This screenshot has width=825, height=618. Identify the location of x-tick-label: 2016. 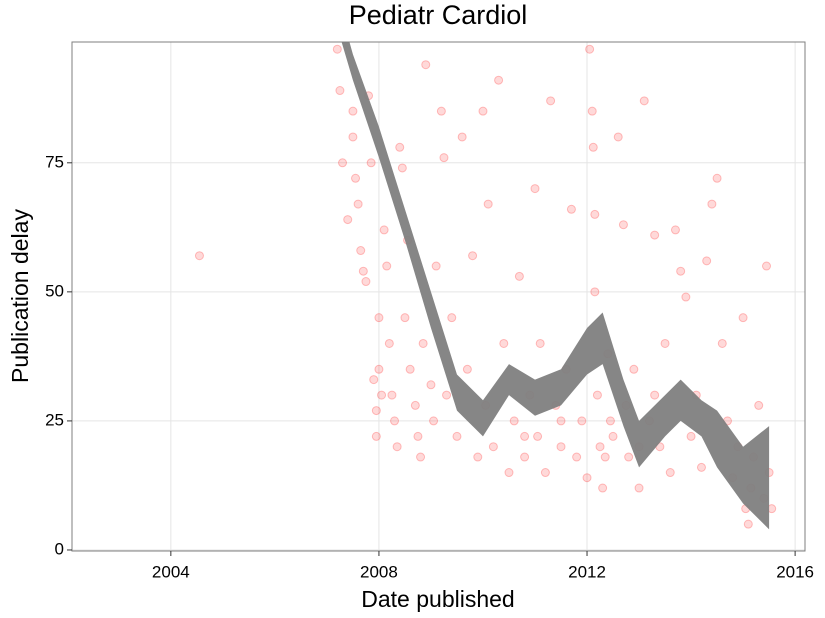
(795, 571).